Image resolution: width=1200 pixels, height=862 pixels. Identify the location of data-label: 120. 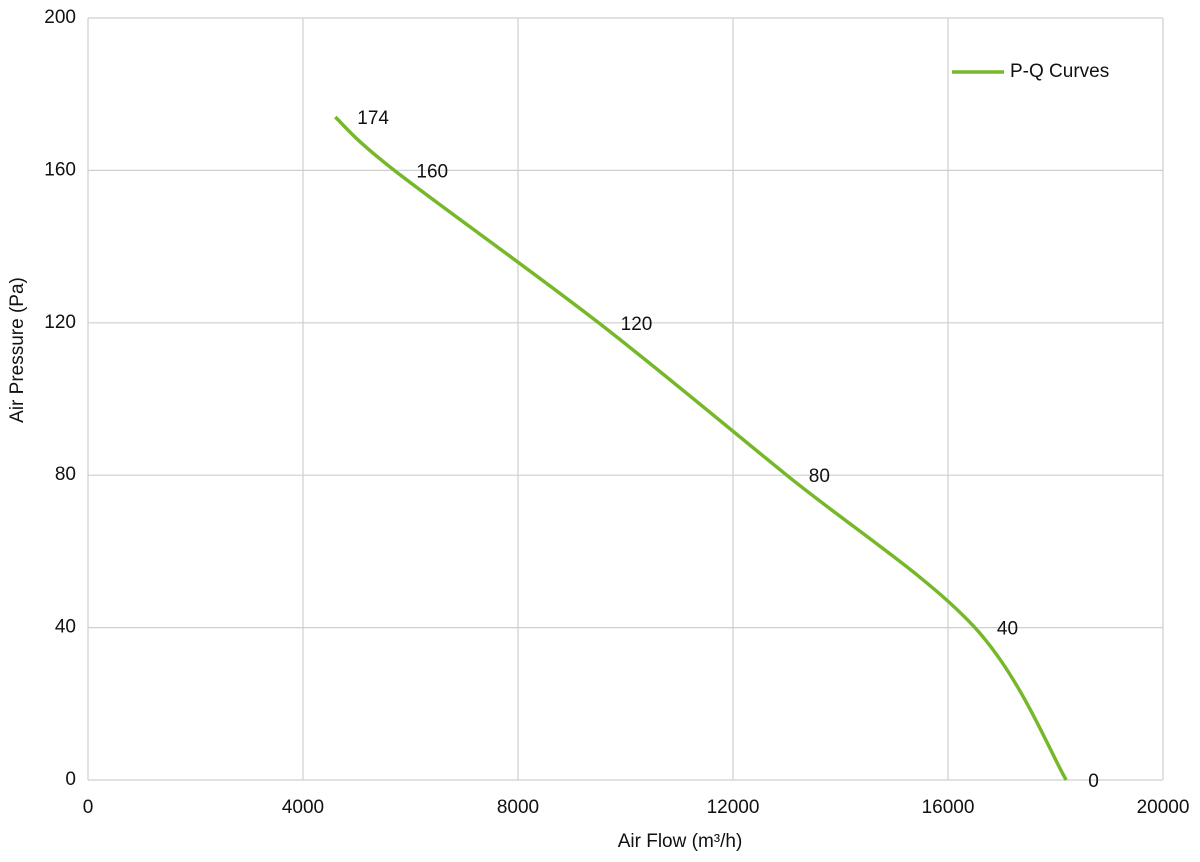
(637, 324).